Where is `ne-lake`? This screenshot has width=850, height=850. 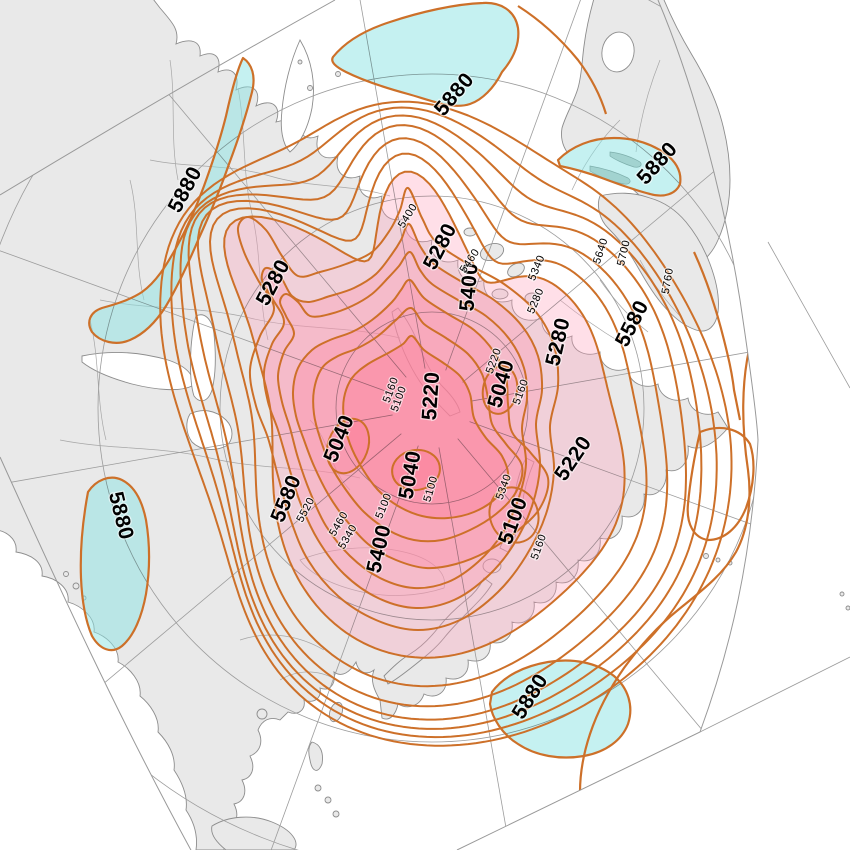
ne-lake is located at coordinates (618, 52).